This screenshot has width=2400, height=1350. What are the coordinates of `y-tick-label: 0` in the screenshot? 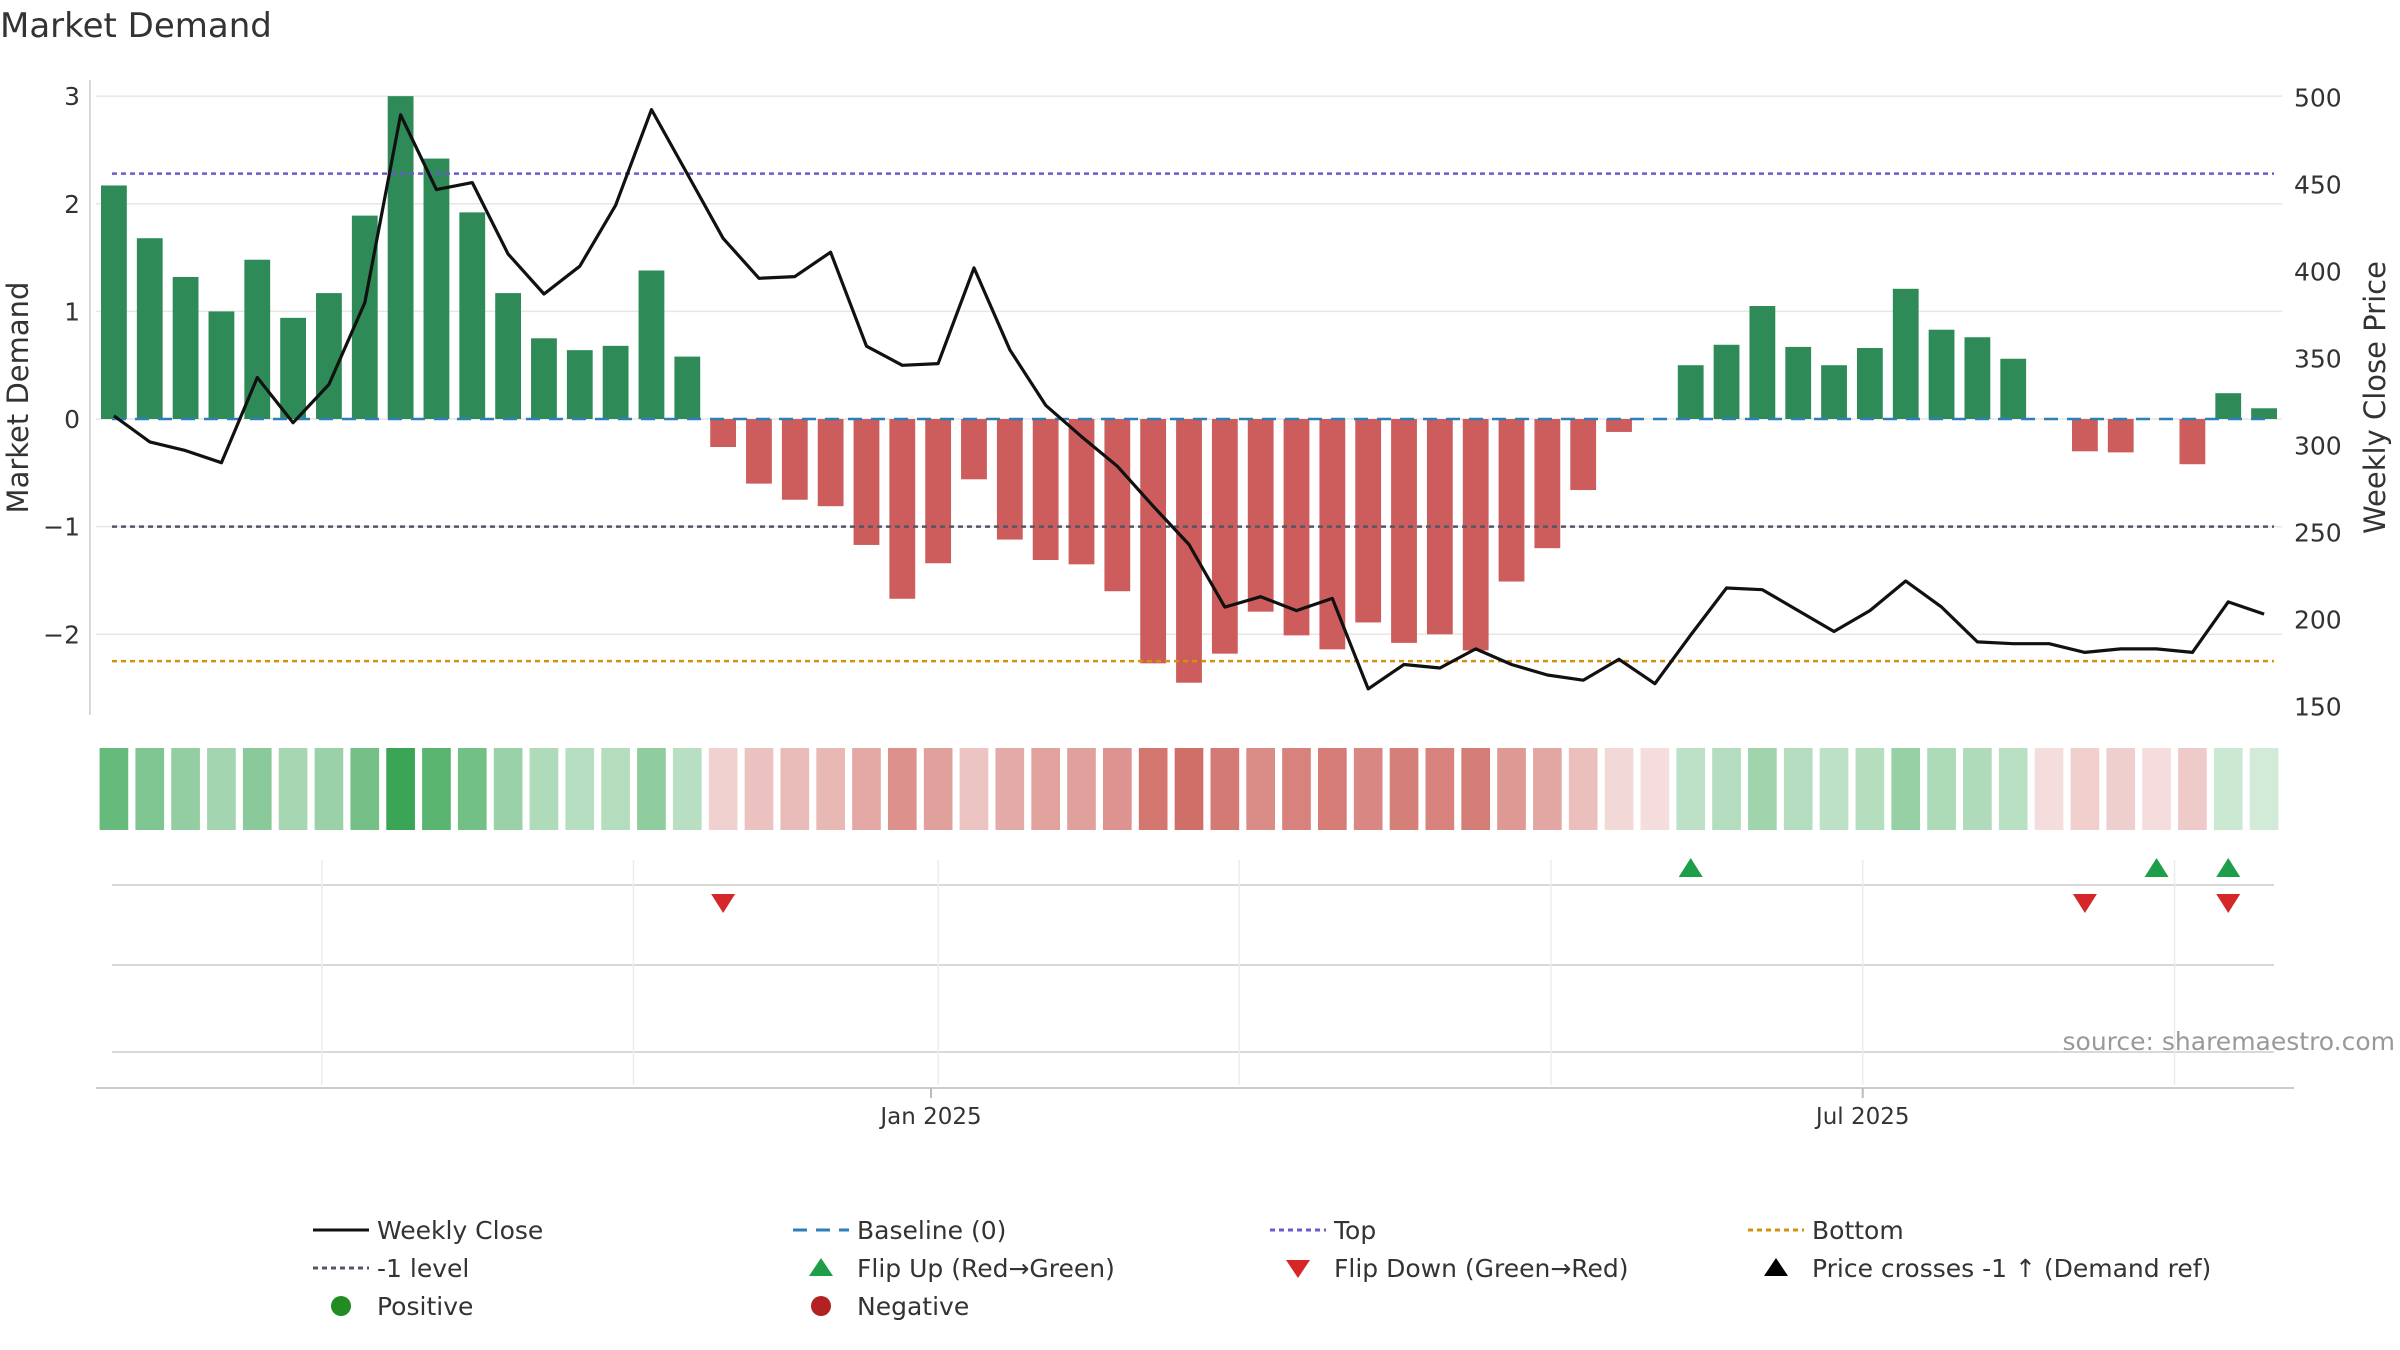 It's located at (72, 419).